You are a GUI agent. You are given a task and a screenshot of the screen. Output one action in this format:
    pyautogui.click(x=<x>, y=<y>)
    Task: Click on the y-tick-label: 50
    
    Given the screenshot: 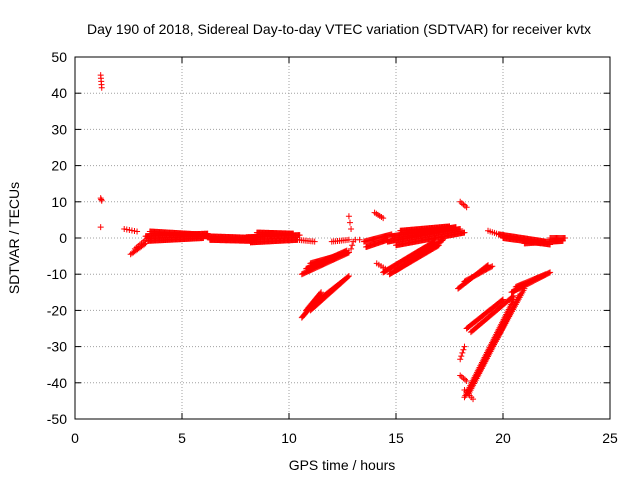 What is the action you would take?
    pyautogui.click(x=59, y=57)
    